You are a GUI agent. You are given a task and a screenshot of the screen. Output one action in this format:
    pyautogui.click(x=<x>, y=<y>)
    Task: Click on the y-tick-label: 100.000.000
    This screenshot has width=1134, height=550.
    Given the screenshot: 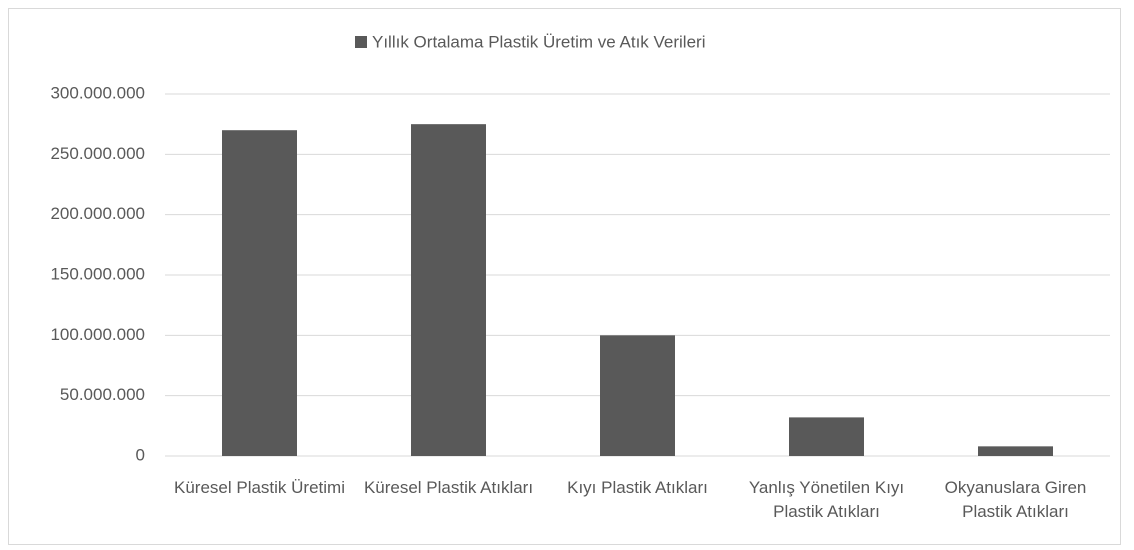 What is the action you would take?
    pyautogui.click(x=97, y=334)
    